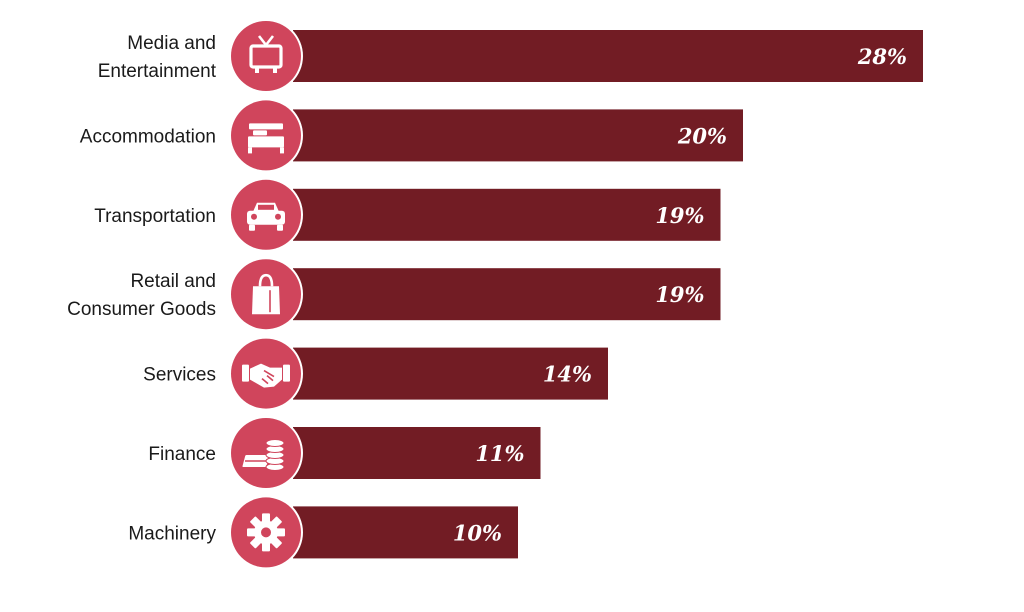 This screenshot has width=1024, height=612. Describe the element at coordinates (260, 133) in the screenshot. I see `bed-pillow` at that location.